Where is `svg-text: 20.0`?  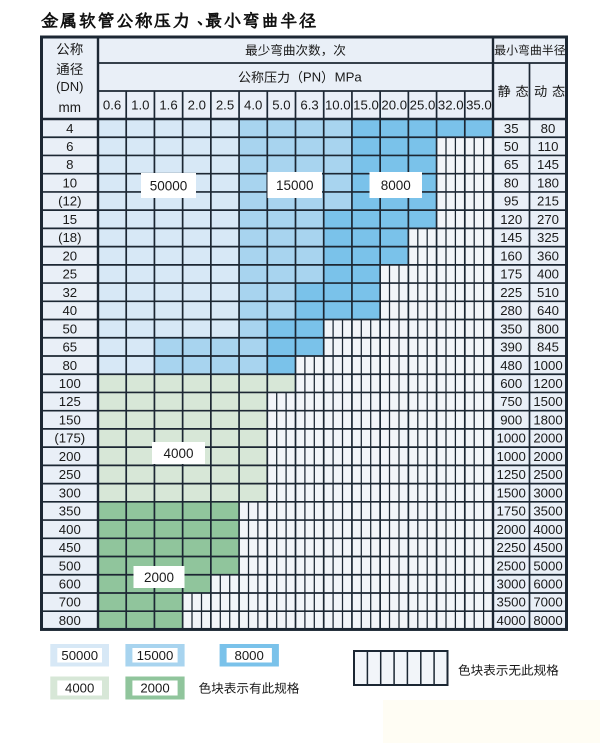
svg-text: 20.0 is located at coordinates (394, 105).